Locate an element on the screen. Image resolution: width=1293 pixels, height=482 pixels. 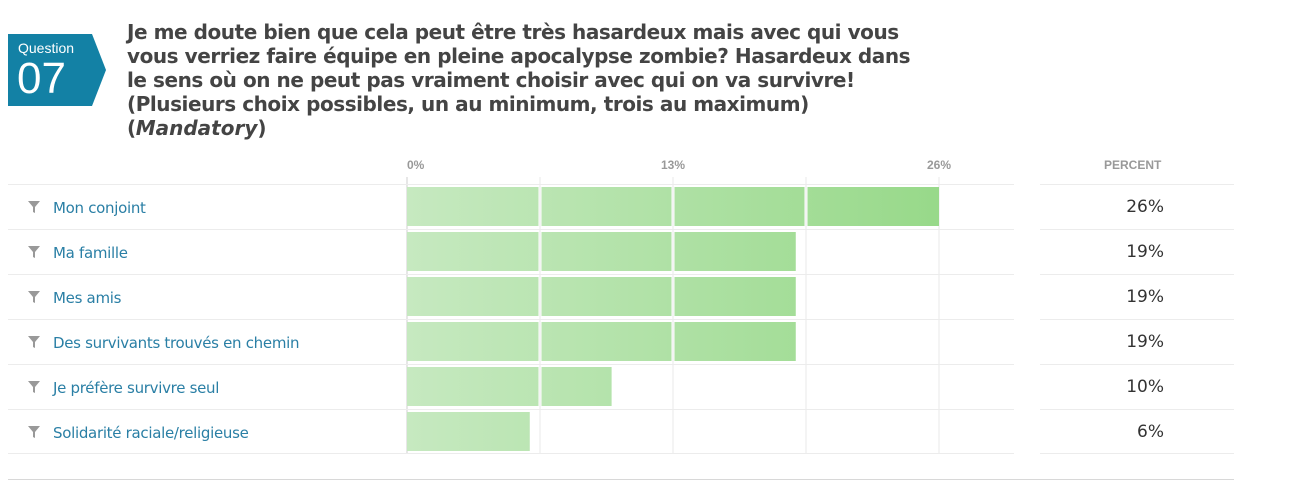
answer-label: Ma famille is located at coordinates (90, 253).